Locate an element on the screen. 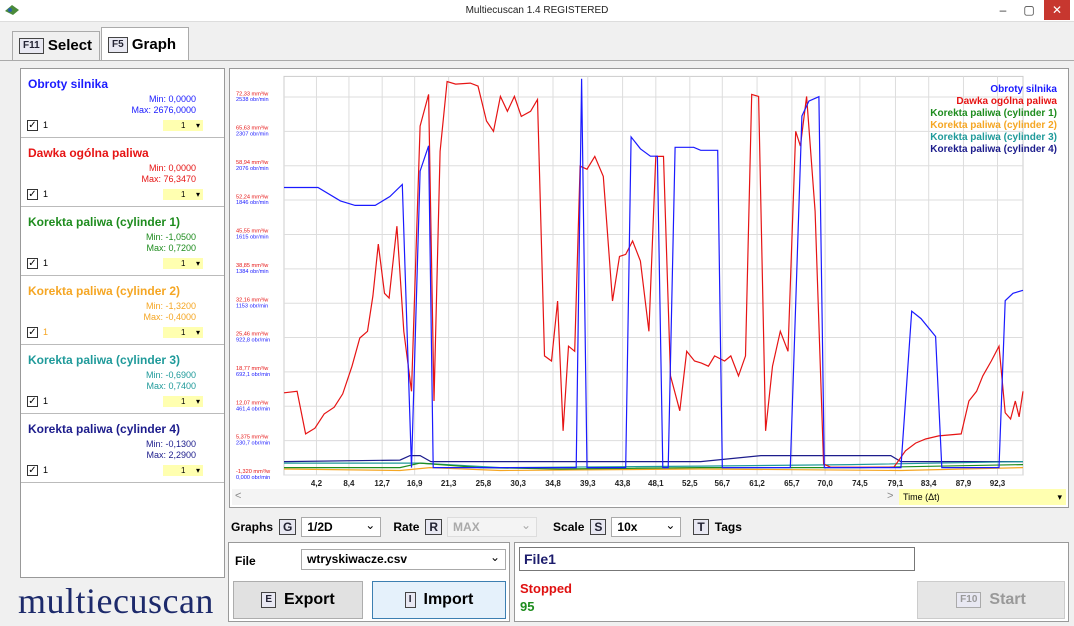 The image size is (1074, 626). button-key: I is located at coordinates (410, 600).